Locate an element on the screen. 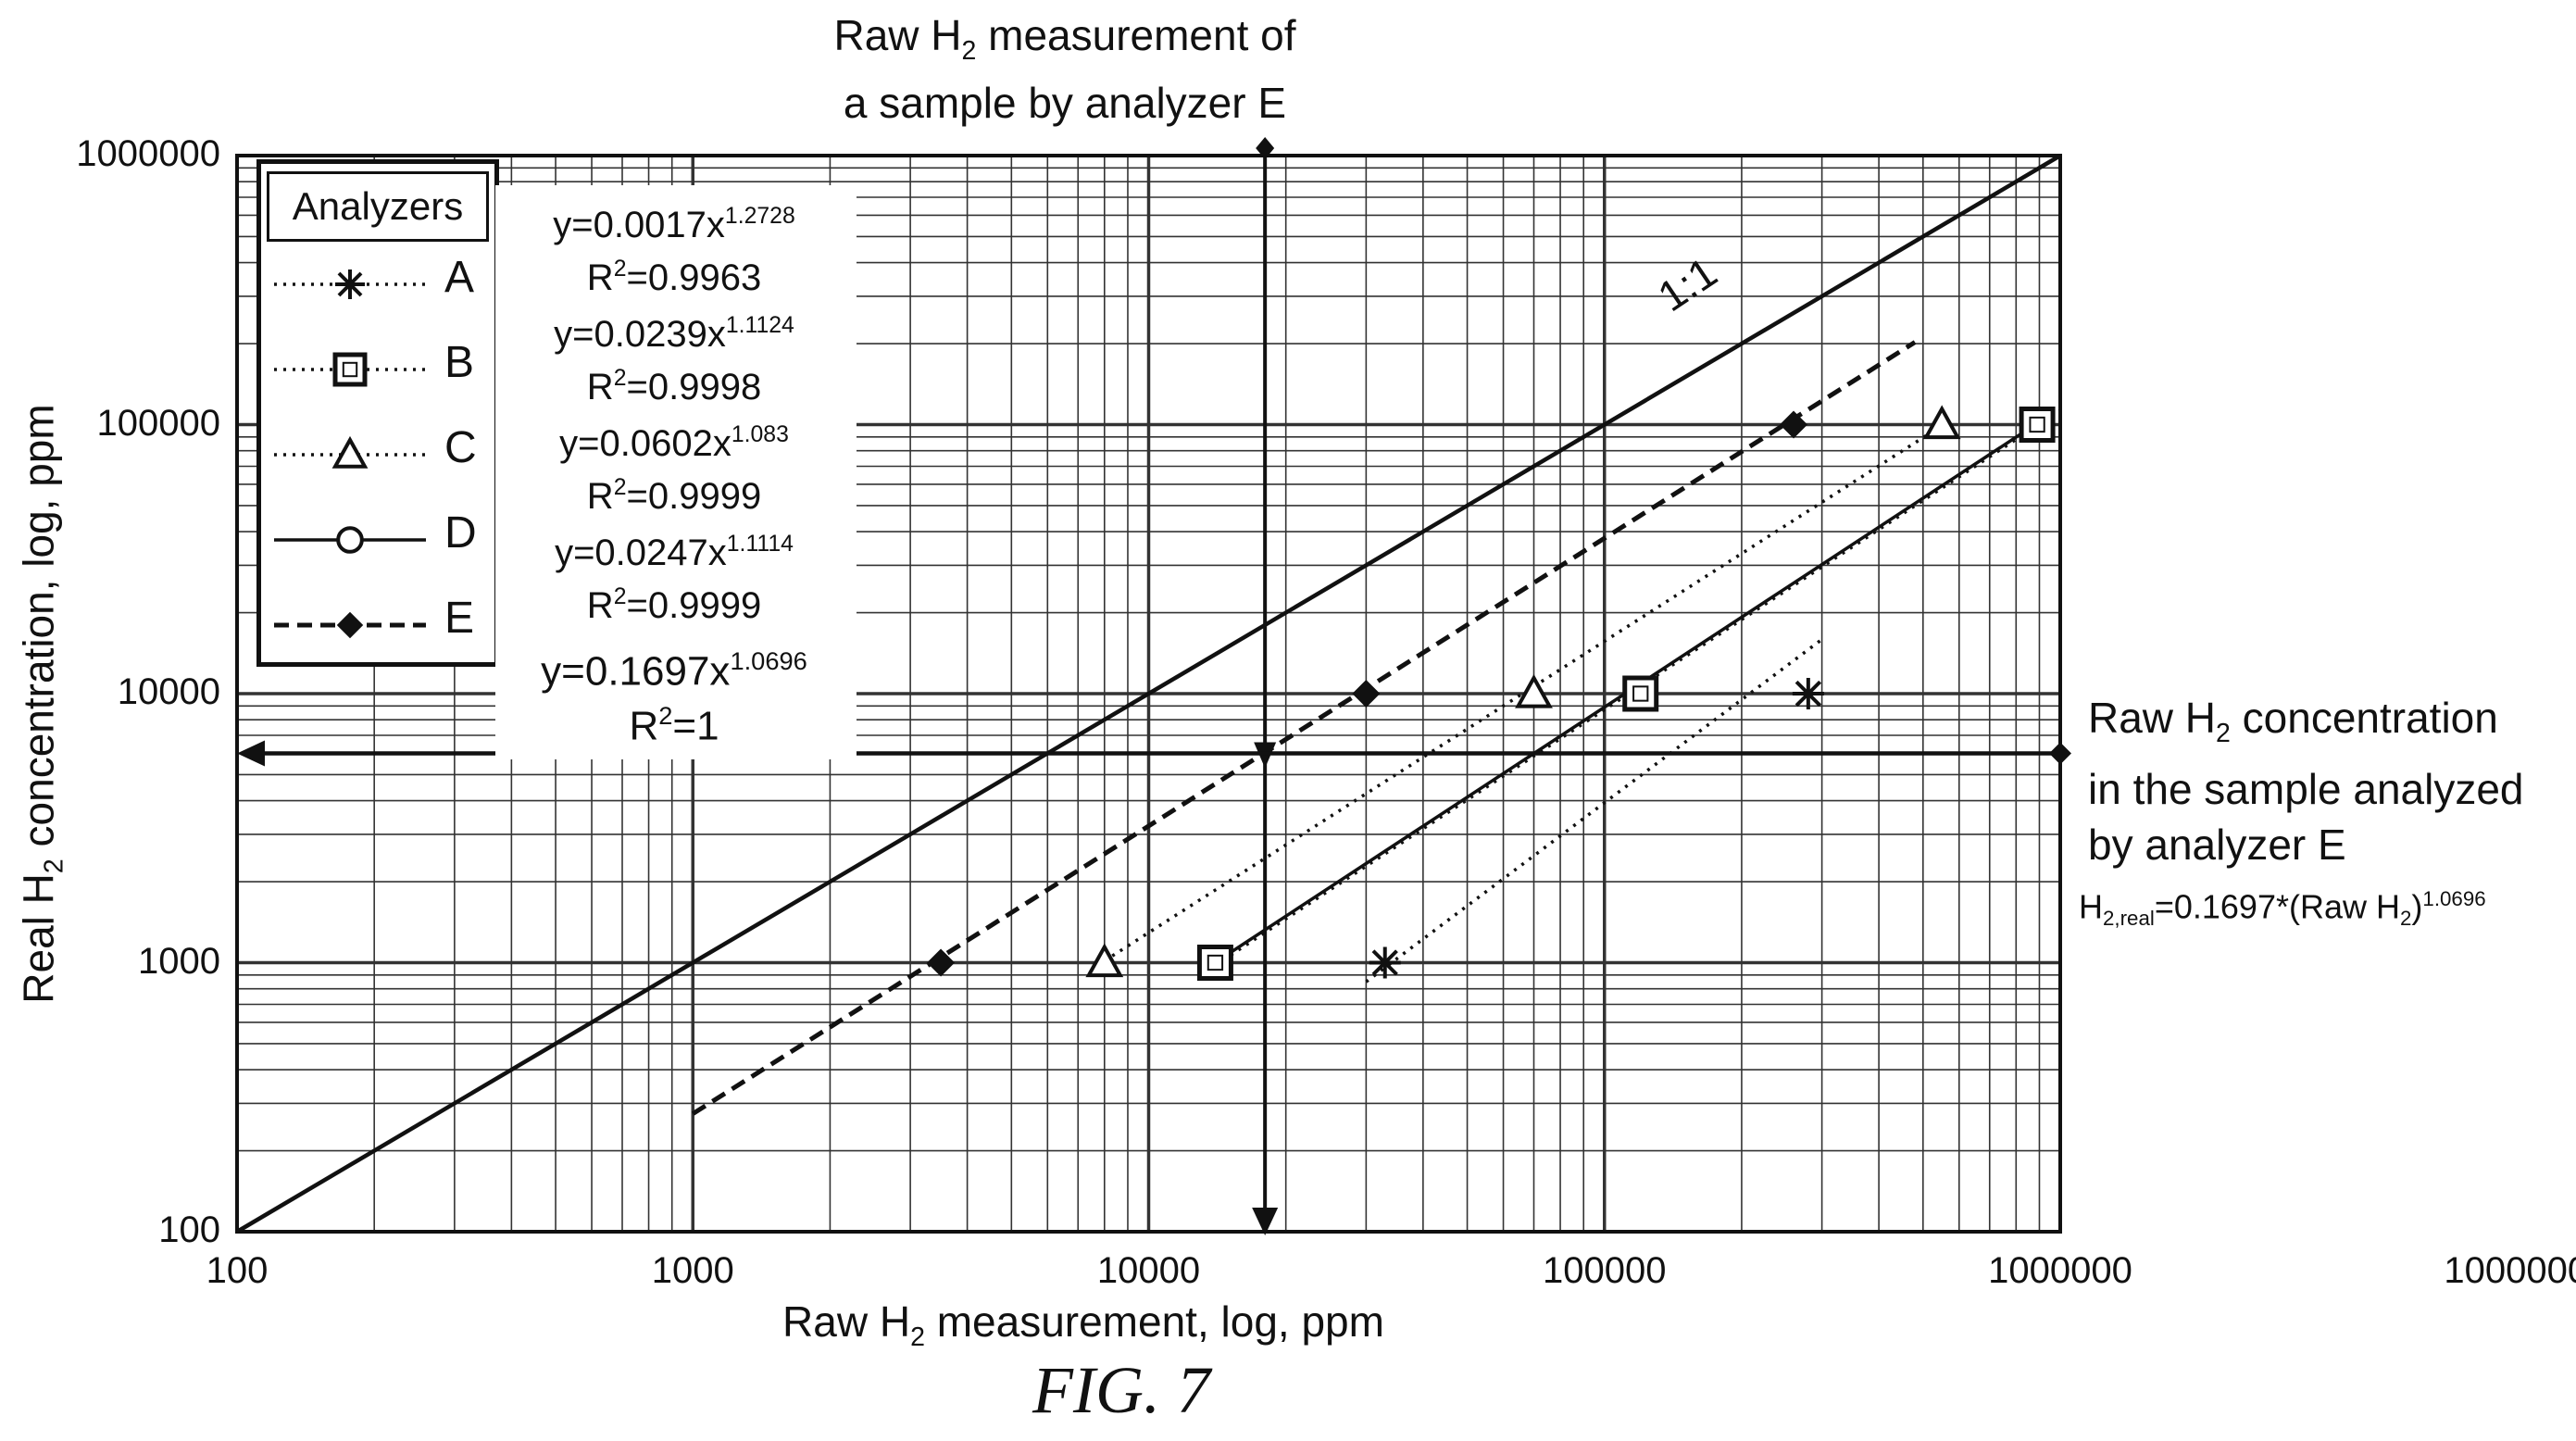 The image size is (2576, 1441). fit-line-d is located at coordinates (1620, 697).